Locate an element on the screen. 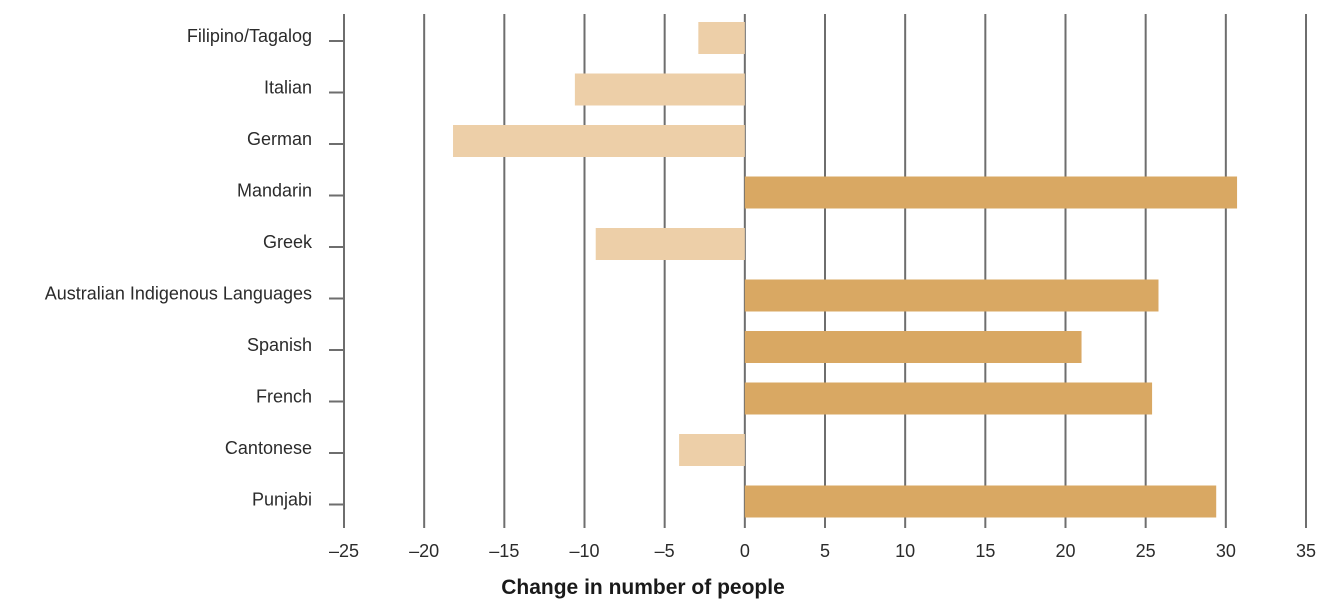  x-tick-label: 20 is located at coordinates (1065, 551).